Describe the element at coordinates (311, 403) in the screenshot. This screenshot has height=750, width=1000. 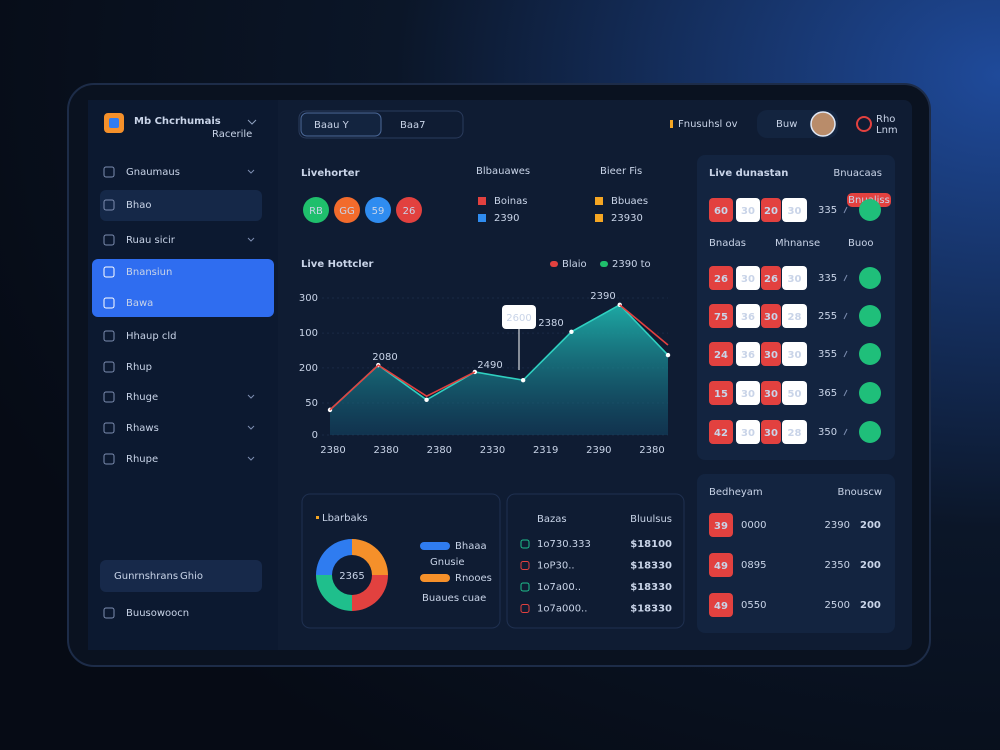
I see `y-tick-label: 50` at that location.